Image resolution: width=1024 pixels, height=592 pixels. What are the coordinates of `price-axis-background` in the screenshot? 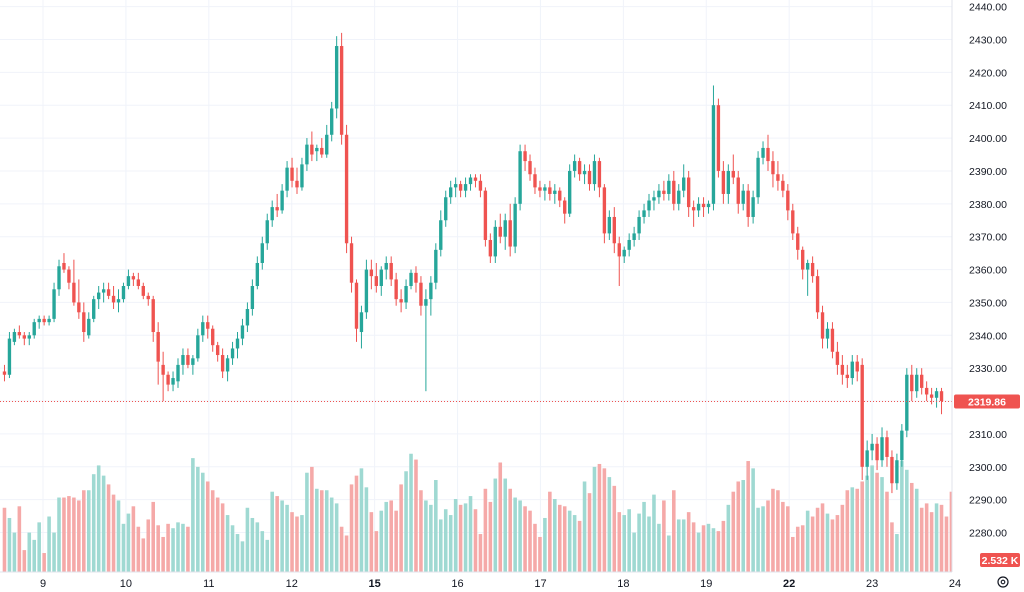 It's located at (988, 296).